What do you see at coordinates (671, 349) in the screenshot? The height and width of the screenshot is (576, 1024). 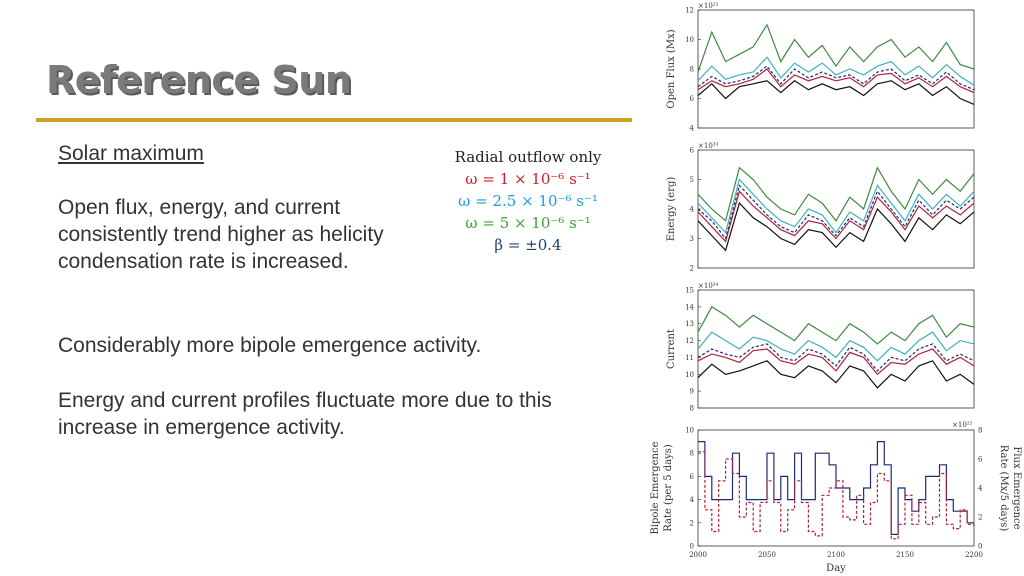 I see `current-ylabel: Current` at bounding box center [671, 349].